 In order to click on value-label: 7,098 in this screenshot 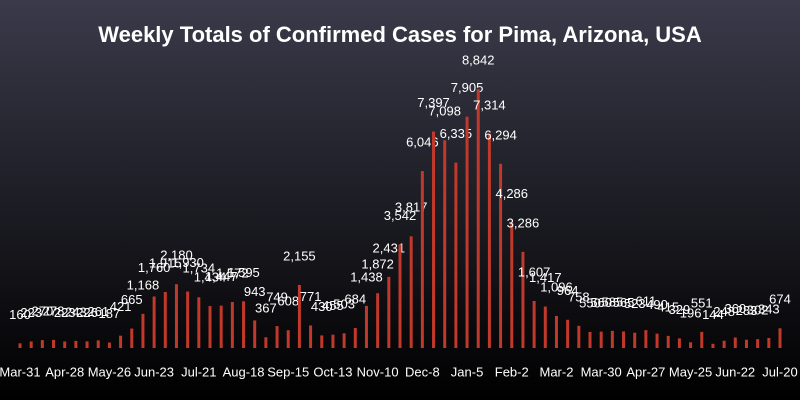, I will do `click(444, 111)`.